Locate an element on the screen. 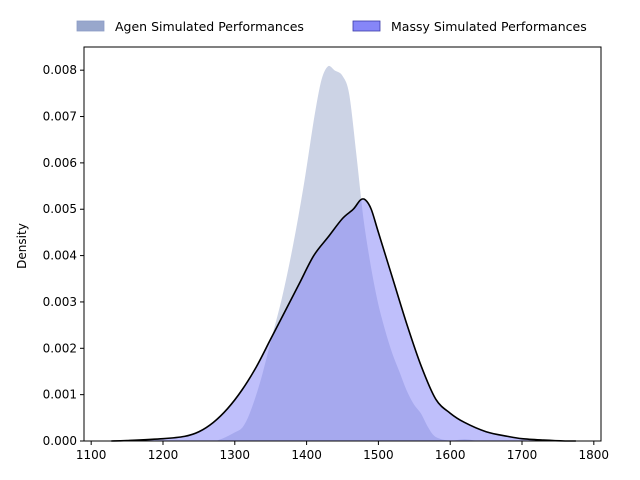  y-tick-label: 0.005 is located at coordinates (60, 209).